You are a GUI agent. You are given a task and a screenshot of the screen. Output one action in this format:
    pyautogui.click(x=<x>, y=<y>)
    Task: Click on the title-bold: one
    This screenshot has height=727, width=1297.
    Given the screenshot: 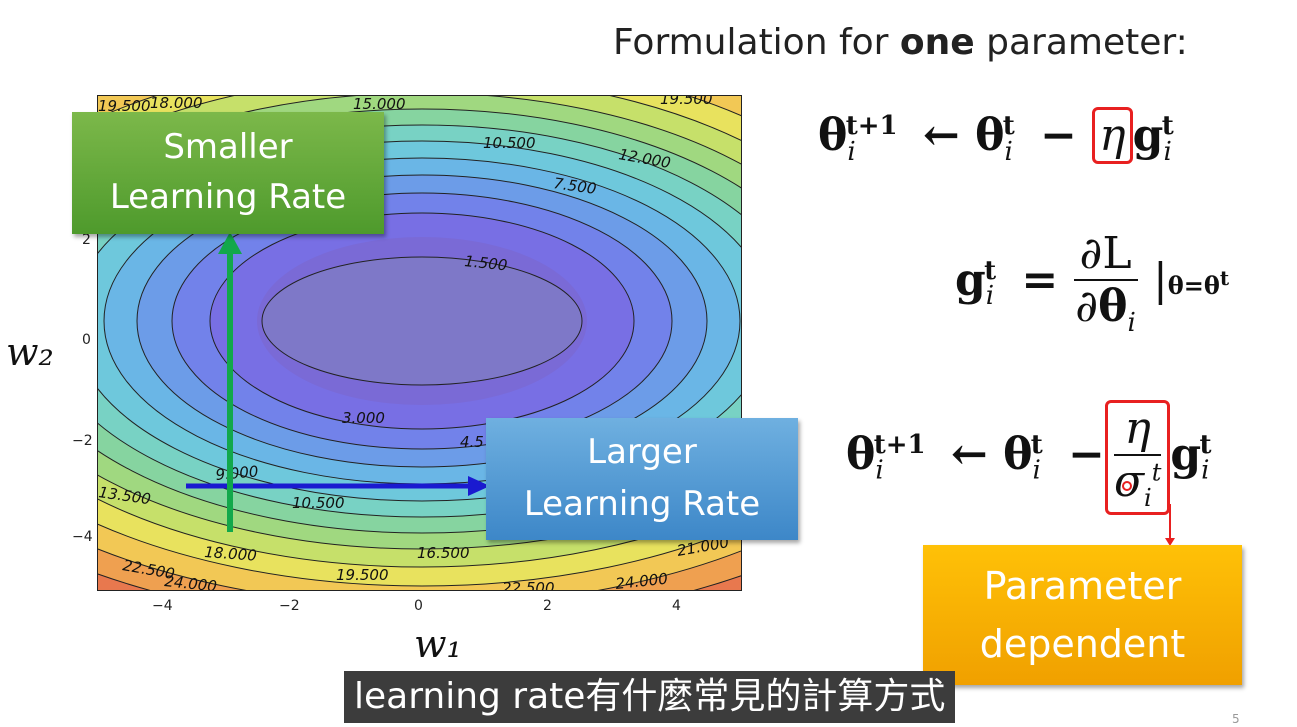 What is the action you would take?
    pyautogui.click(x=937, y=42)
    